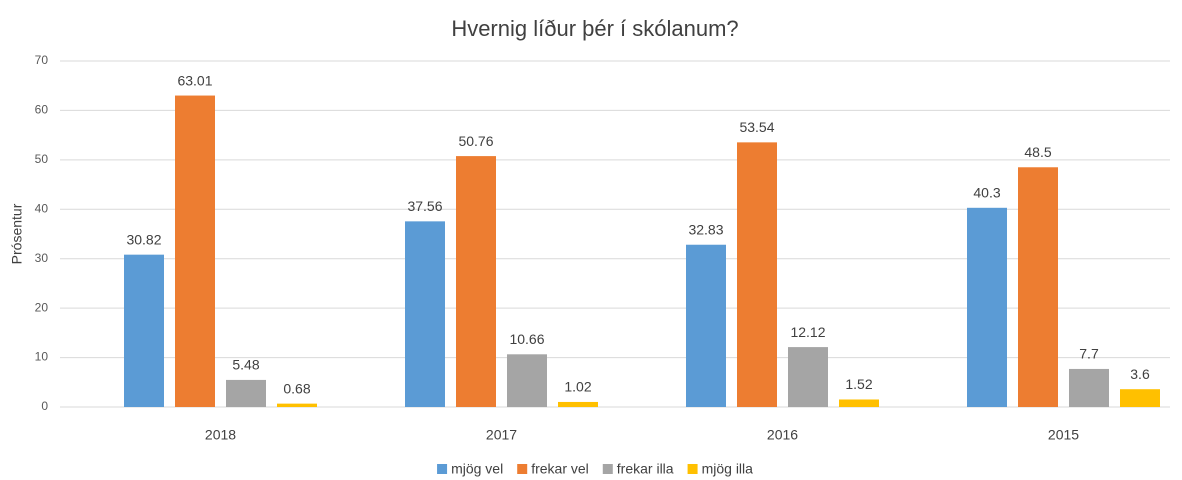  I want to click on value-label: 63.01, so click(194, 80).